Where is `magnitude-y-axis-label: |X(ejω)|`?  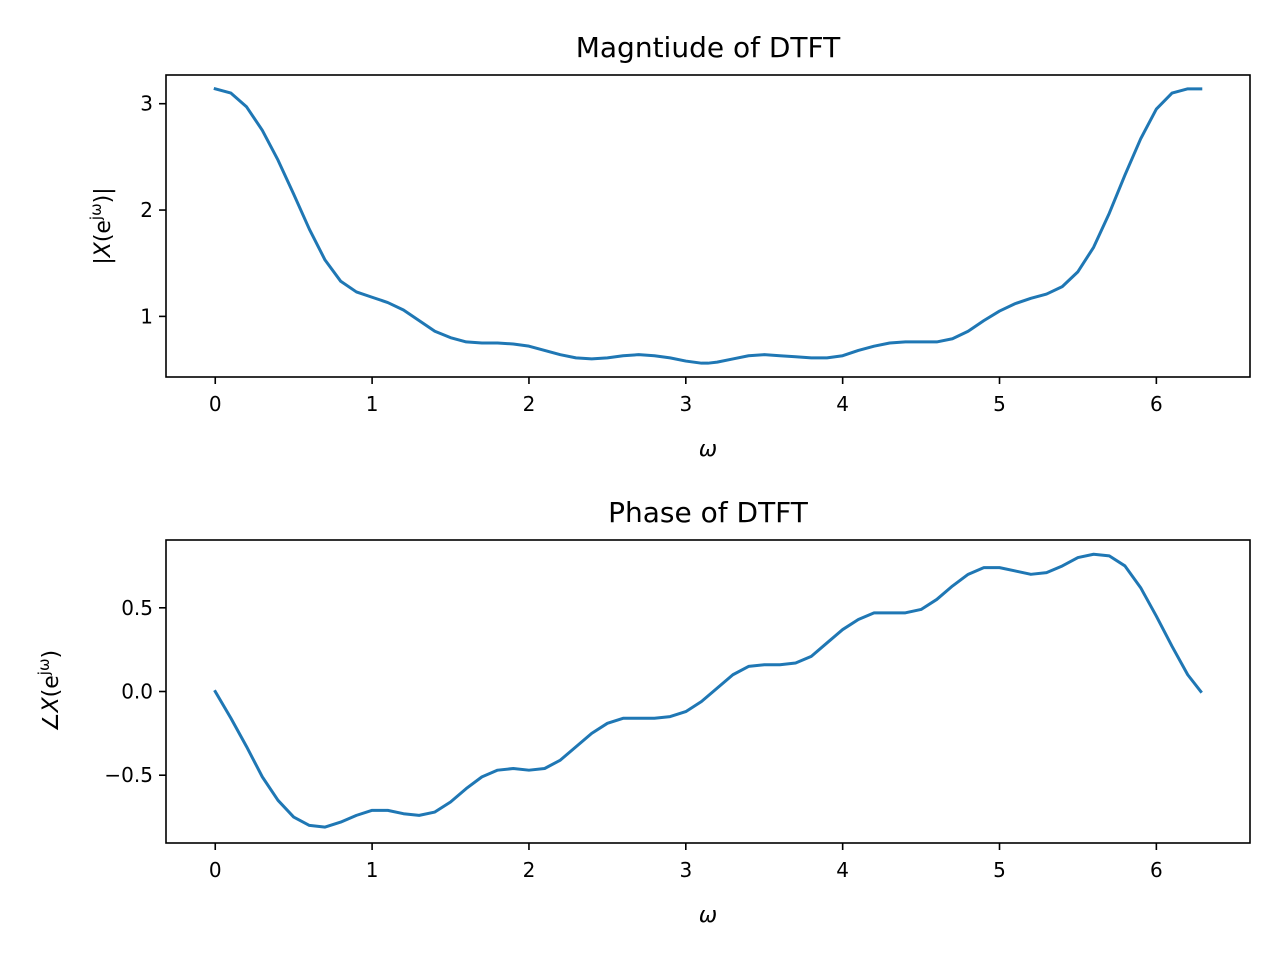 magnitude-y-axis-label: |X(ejω)| is located at coordinates (101, 225).